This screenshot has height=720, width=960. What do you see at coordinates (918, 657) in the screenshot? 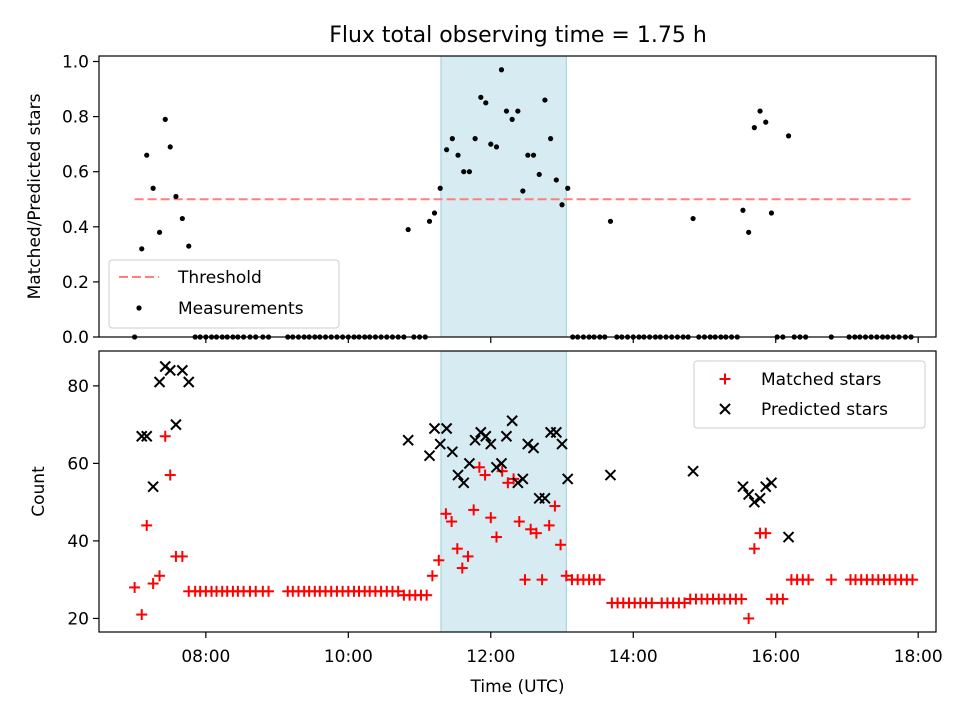
I see `x-tick-label: 18:00` at bounding box center [918, 657].